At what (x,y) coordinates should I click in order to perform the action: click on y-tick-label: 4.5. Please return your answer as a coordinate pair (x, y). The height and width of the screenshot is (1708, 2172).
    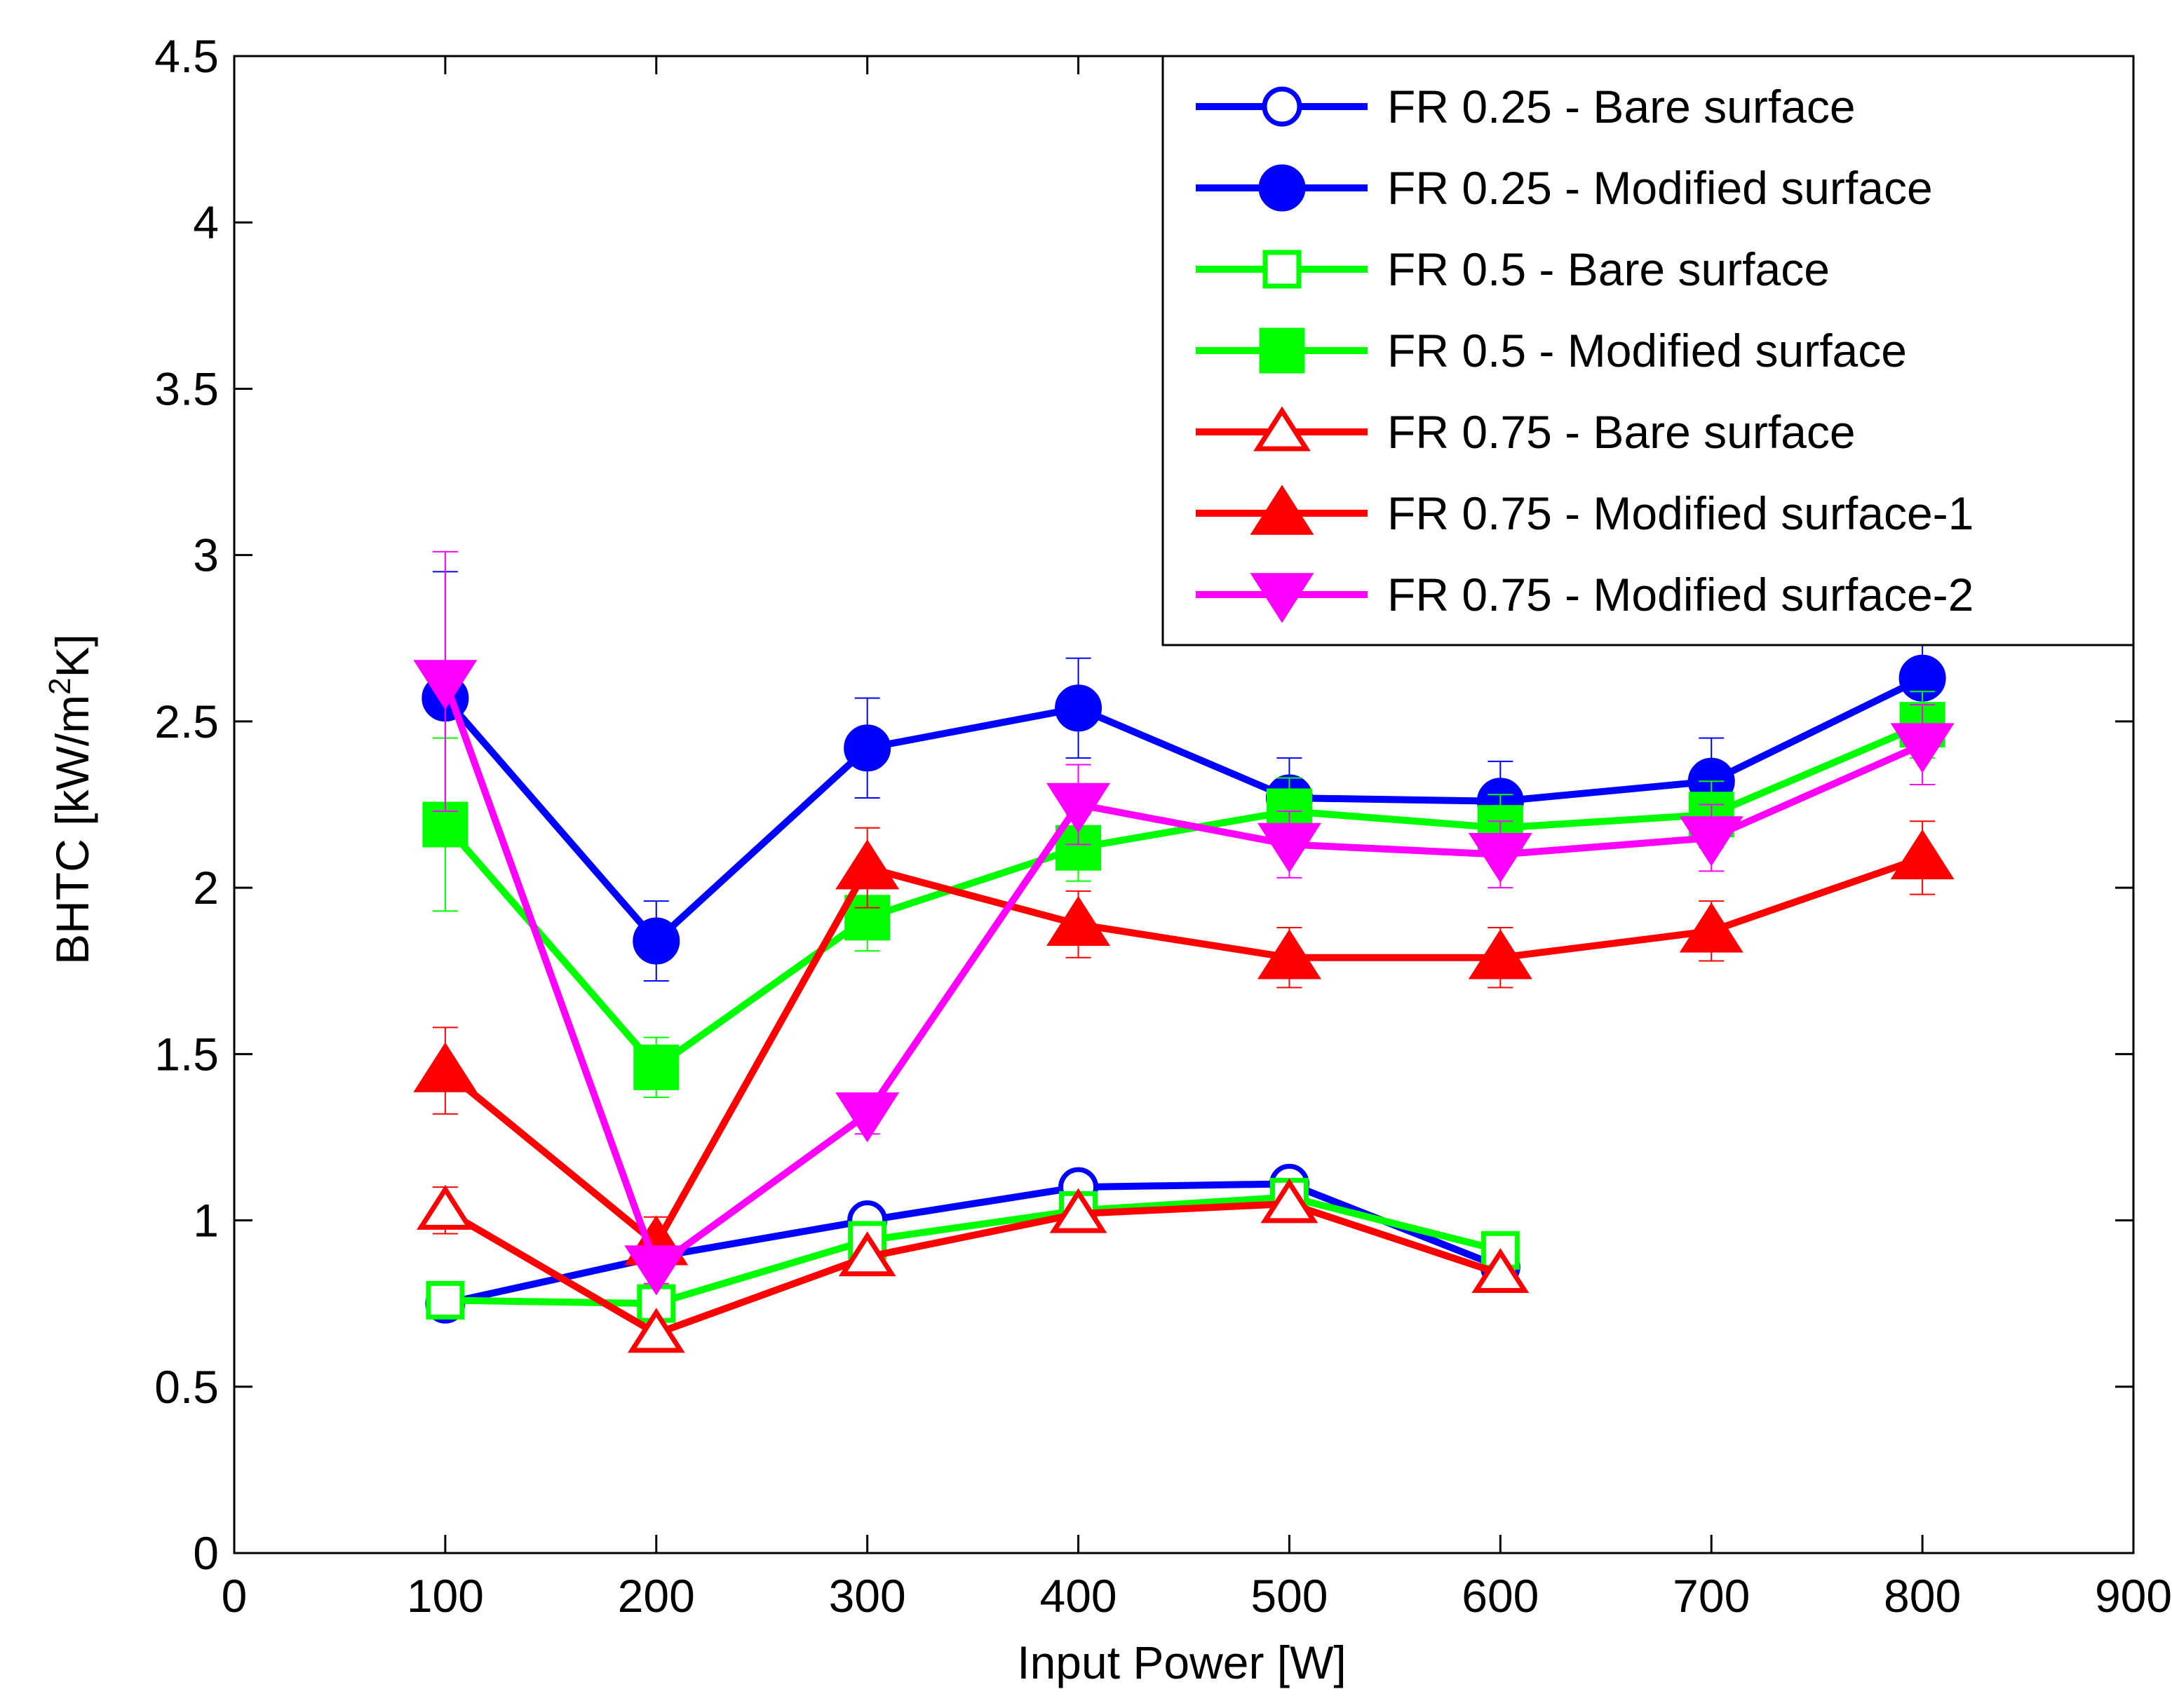
    Looking at the image, I should click on (186, 56).